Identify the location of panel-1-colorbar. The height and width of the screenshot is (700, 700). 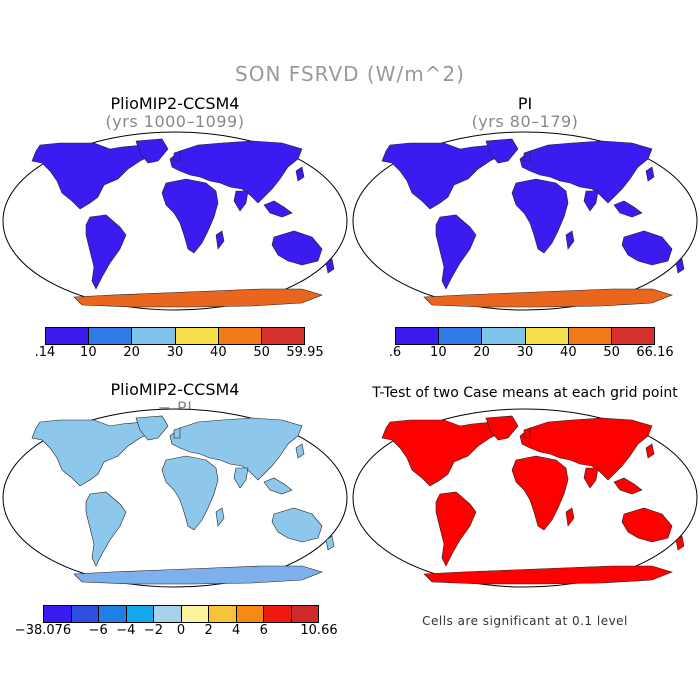
(175, 336).